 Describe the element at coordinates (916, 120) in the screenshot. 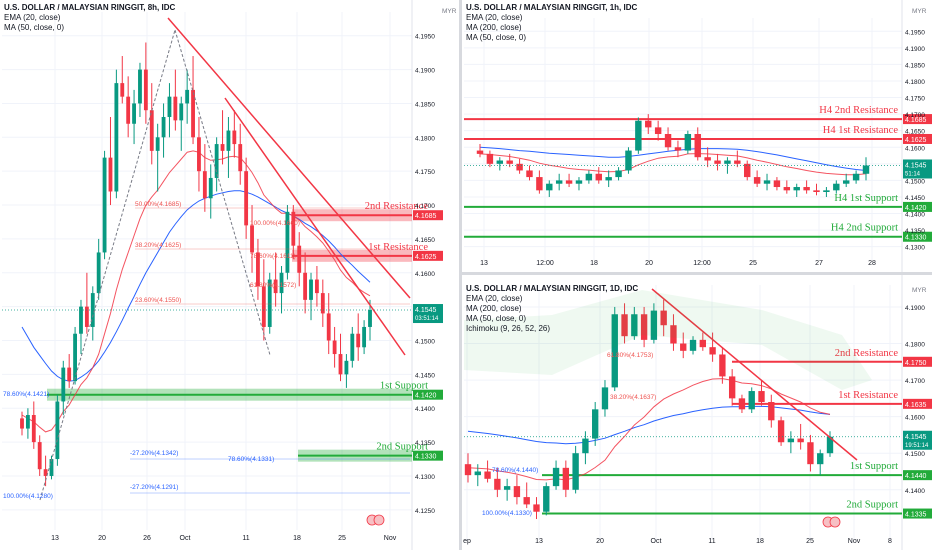

I see `level-price-tag-label: 4.1685` at that location.